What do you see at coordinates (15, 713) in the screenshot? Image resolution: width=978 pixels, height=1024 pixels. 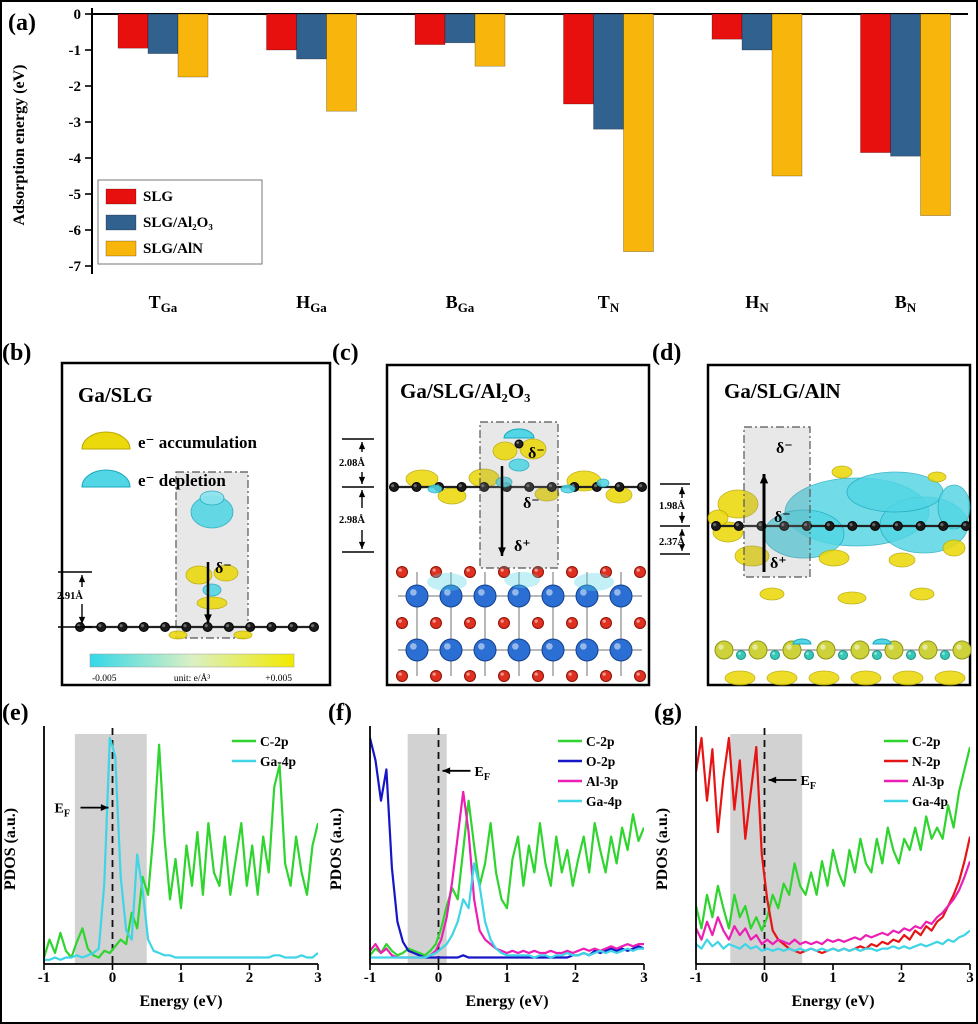 I see `panel-e-label: (e)` at bounding box center [15, 713].